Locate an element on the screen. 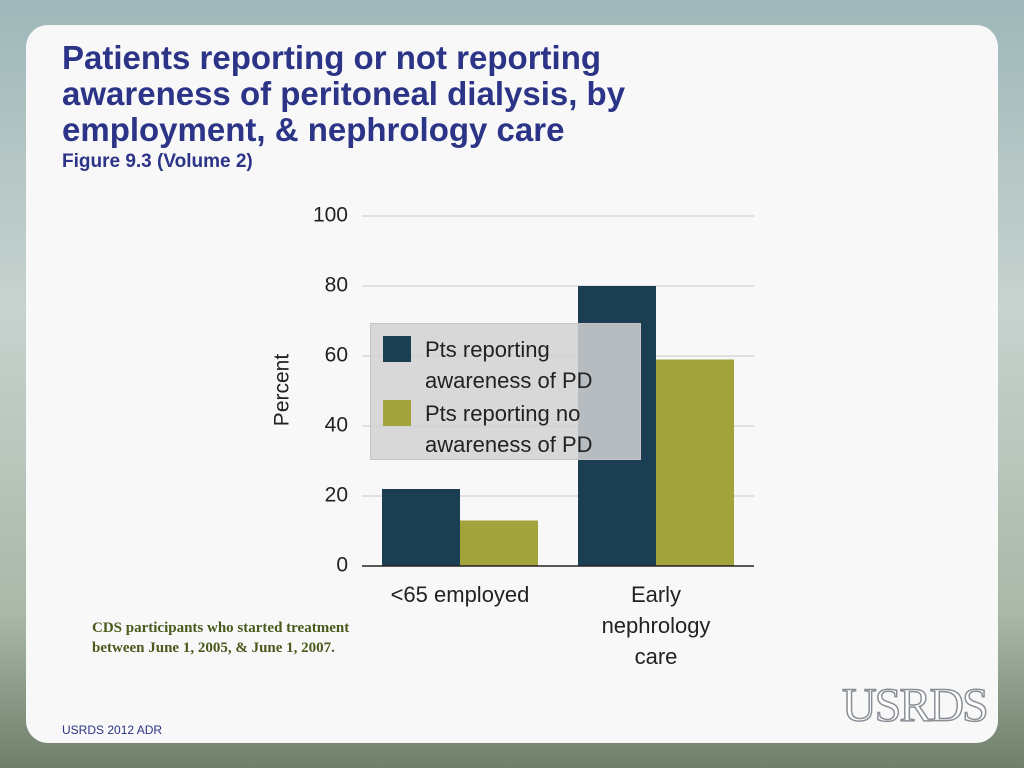 The height and width of the screenshot is (768, 1024). y-tick-label: 80 is located at coordinates (336, 285).